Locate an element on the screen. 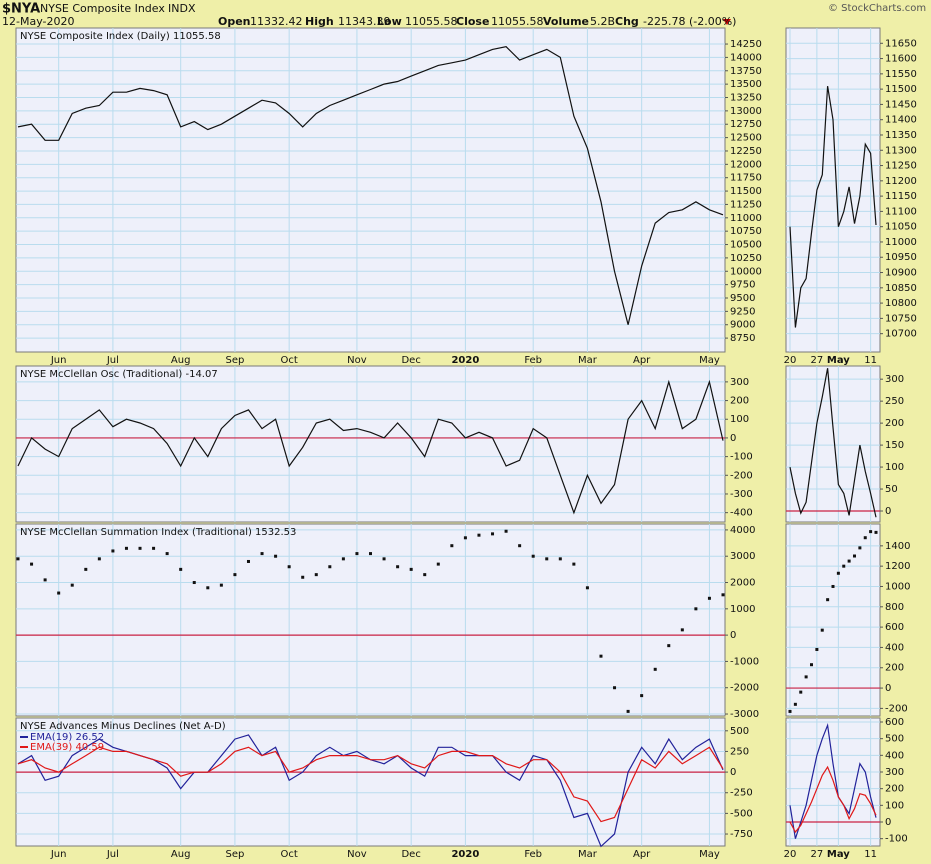 This screenshot has width=931, height=864. x-tick-label: 27 is located at coordinates (817, 854).